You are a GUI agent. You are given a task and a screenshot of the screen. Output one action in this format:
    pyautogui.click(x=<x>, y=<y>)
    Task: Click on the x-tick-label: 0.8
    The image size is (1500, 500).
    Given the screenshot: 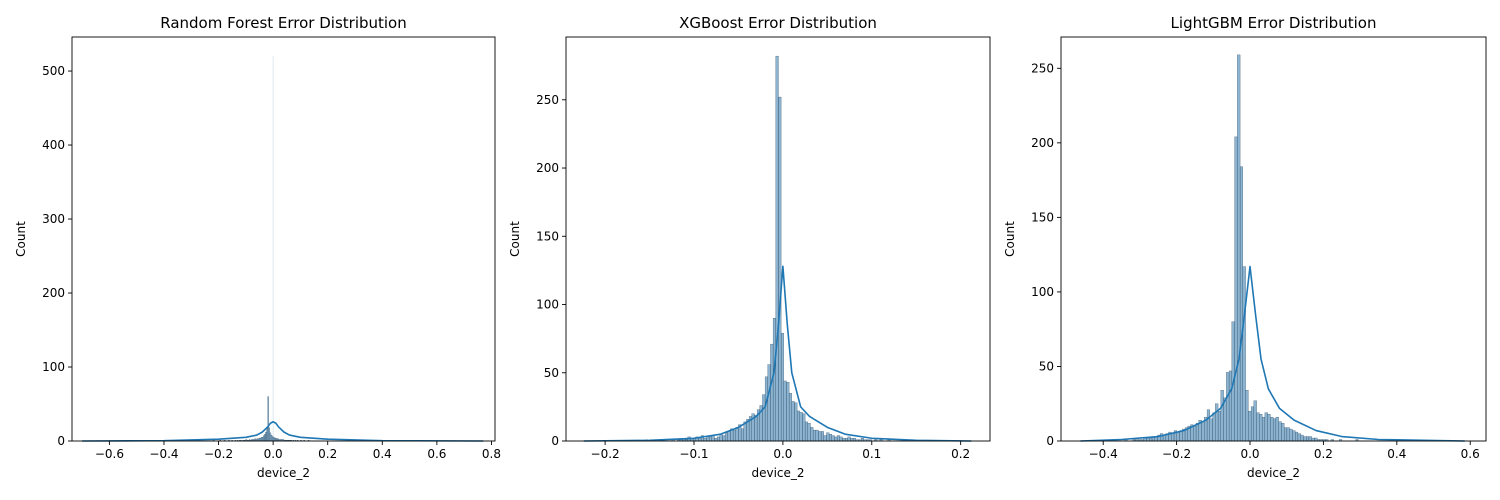 What is the action you would take?
    pyautogui.click(x=491, y=454)
    